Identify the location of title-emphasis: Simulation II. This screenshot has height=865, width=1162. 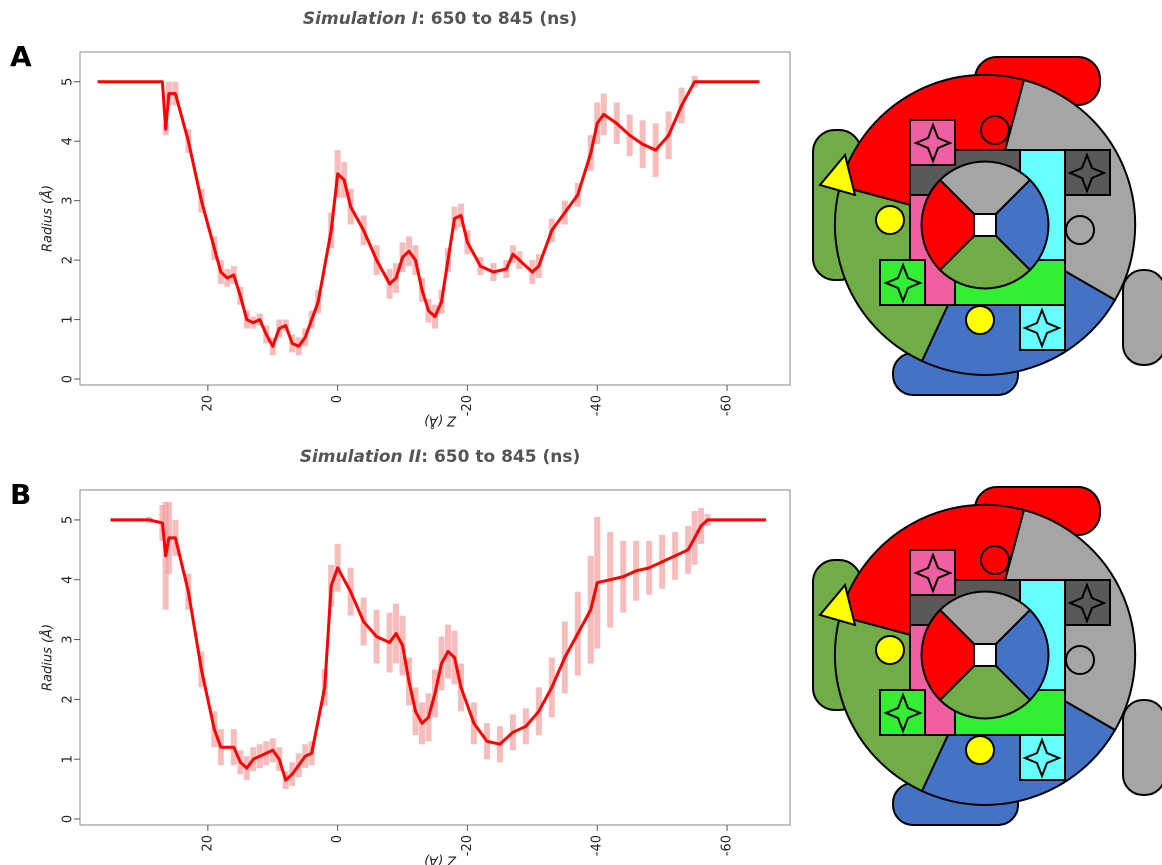
(361, 457).